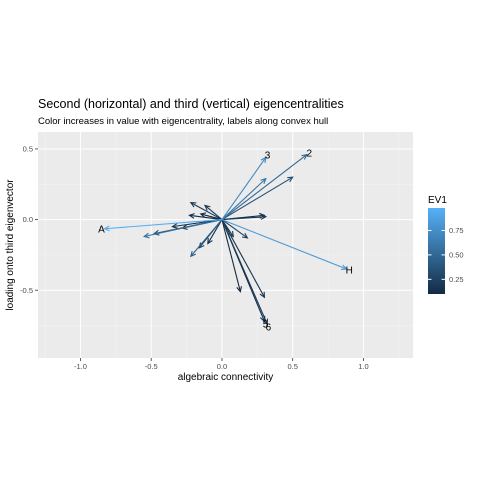 The height and width of the screenshot is (480, 480). What do you see at coordinates (309, 153) in the screenshot?
I see `node-label: 2` at bounding box center [309, 153].